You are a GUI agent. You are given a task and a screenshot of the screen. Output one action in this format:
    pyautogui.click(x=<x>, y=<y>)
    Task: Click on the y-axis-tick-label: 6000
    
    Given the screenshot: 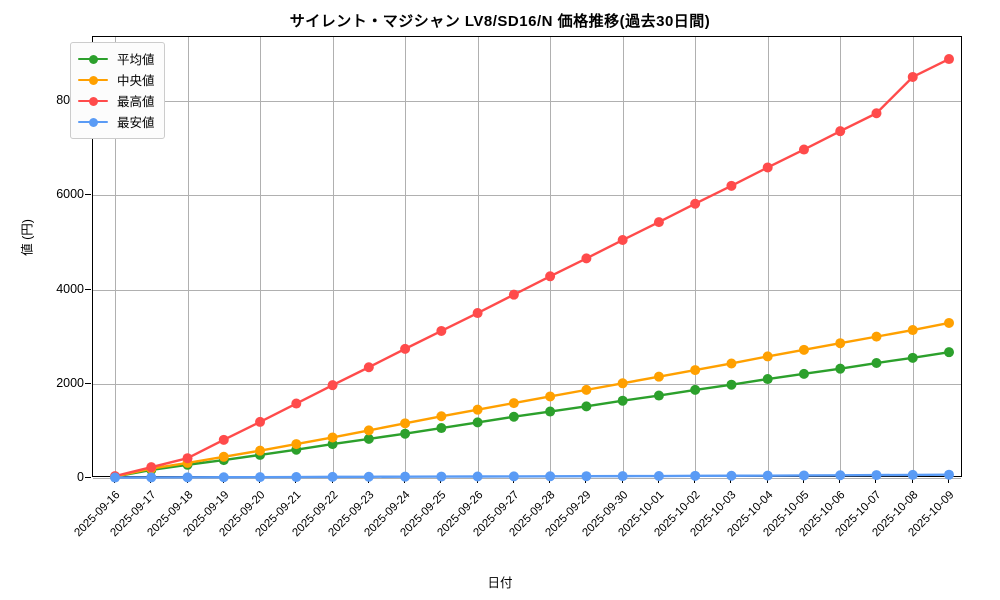 What is the action you would take?
    pyautogui.click(x=70, y=194)
    